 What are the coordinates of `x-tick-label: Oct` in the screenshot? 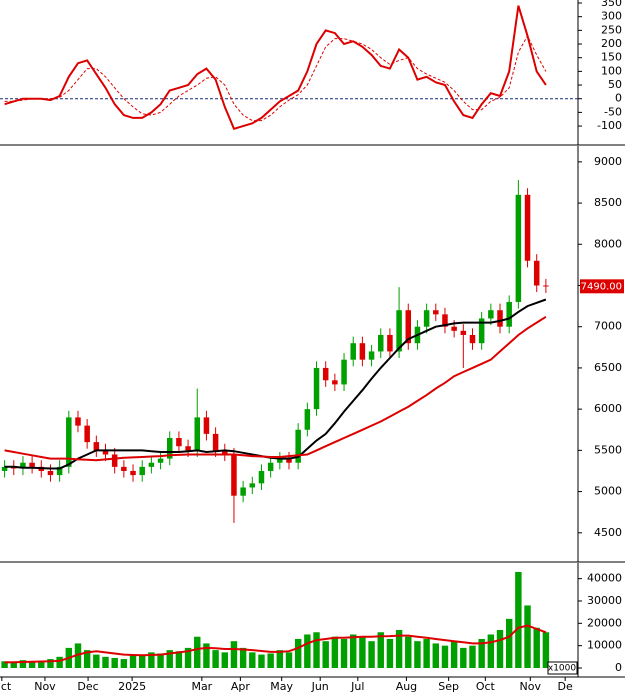 It's located at (486, 686).